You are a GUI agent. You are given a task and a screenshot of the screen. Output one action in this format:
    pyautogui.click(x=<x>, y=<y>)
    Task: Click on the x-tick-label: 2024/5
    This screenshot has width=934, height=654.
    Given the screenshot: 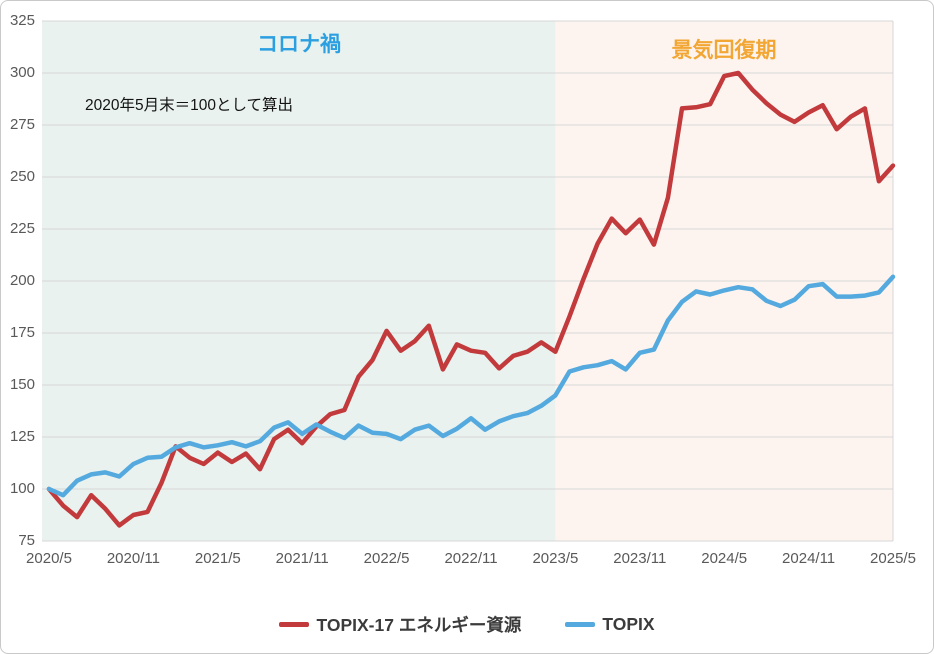 What is the action you would take?
    pyautogui.click(x=724, y=558)
    